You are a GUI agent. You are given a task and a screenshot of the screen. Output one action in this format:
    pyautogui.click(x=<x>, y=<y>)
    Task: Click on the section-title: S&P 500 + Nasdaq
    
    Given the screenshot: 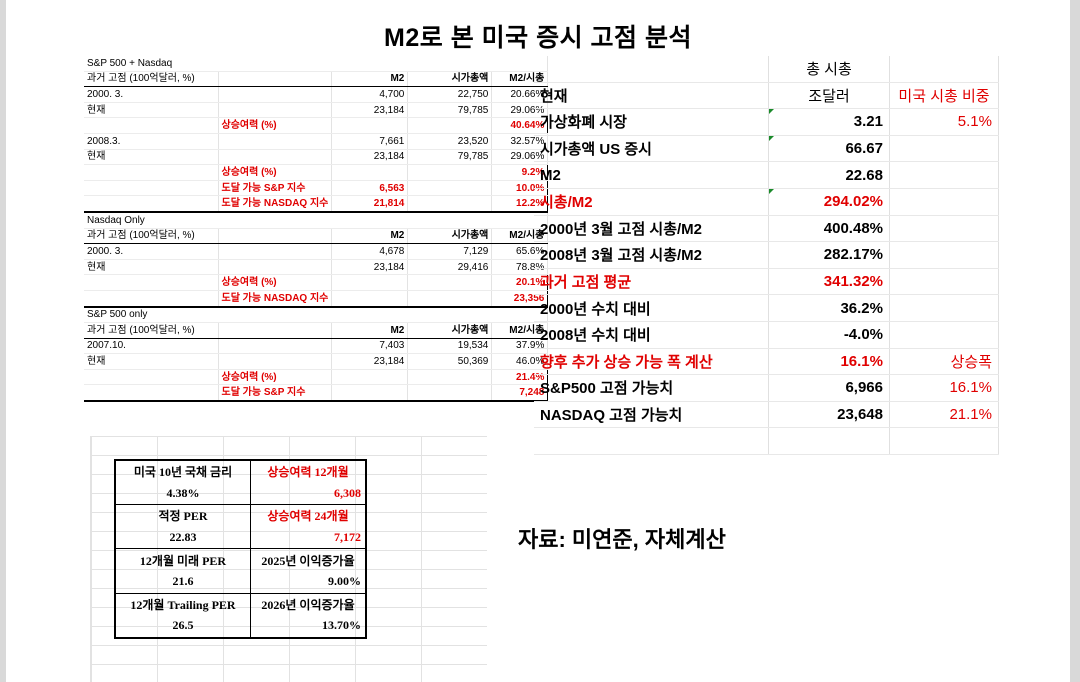 What is the action you would take?
    pyautogui.click(x=316, y=64)
    